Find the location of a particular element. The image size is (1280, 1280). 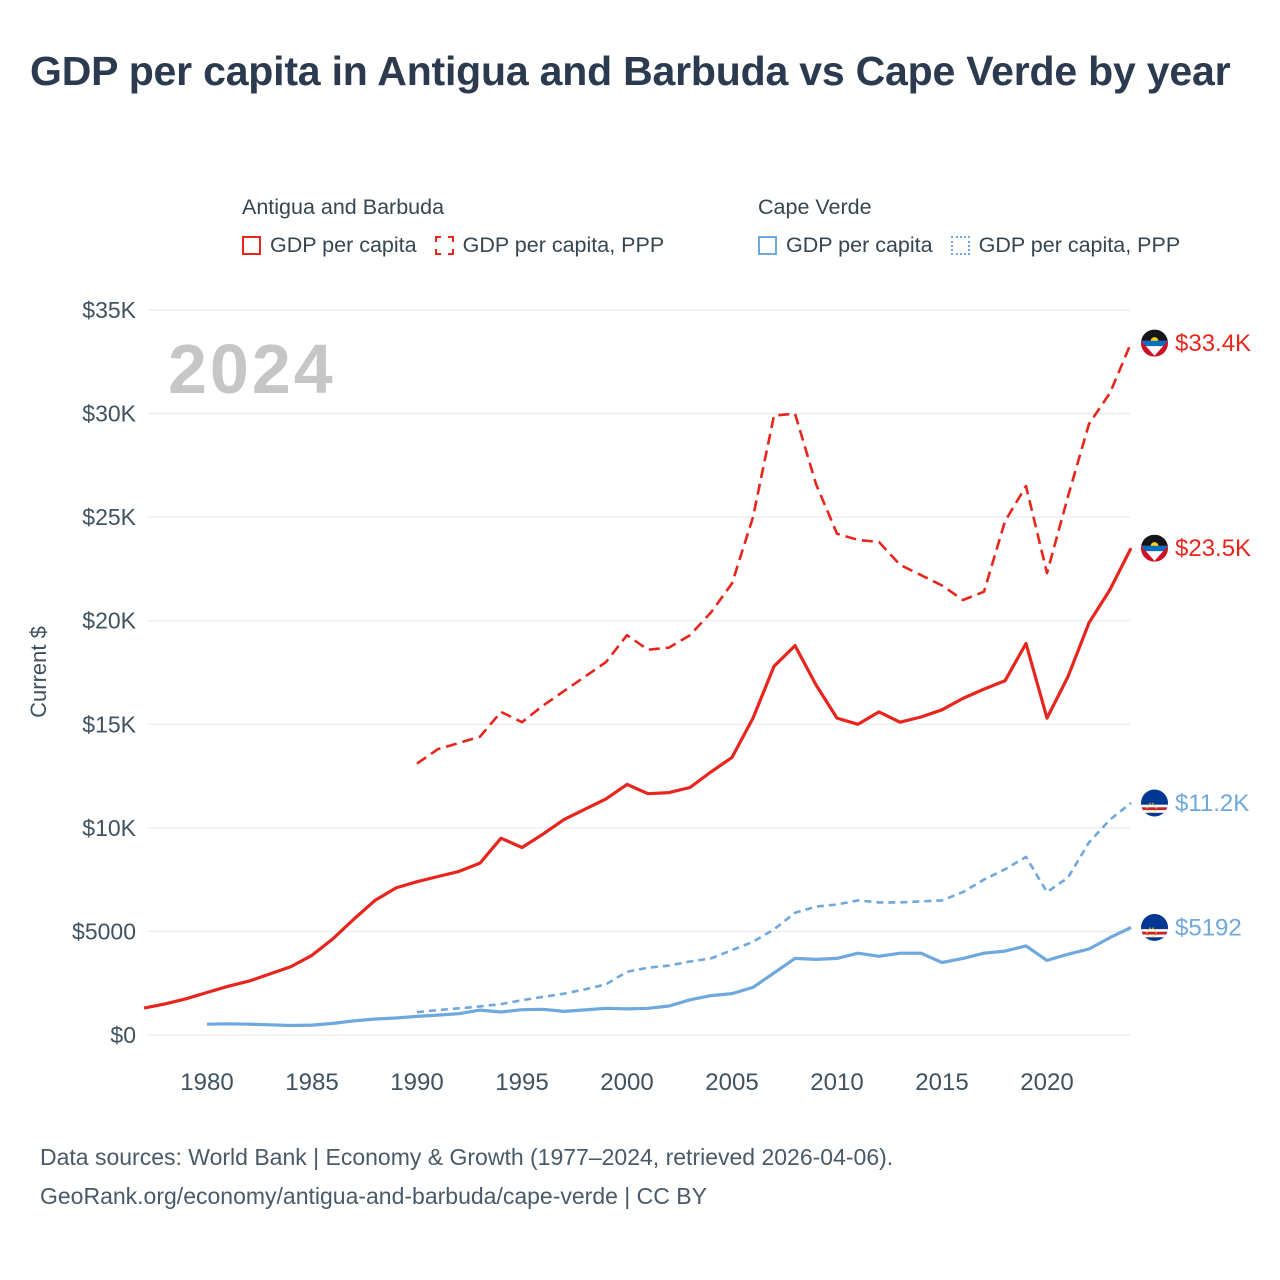

x-tick-label: 2010 is located at coordinates (836, 1082).